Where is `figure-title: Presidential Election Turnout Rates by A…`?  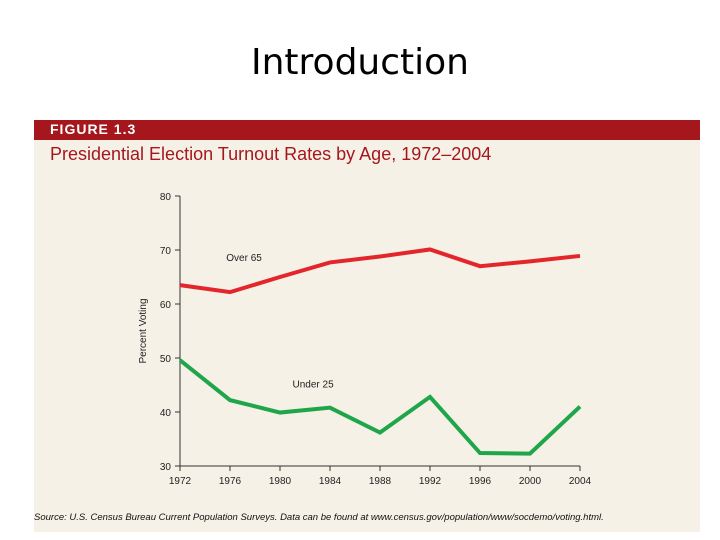 figure-title: Presidential Election Turnout Rates by A… is located at coordinates (271, 154).